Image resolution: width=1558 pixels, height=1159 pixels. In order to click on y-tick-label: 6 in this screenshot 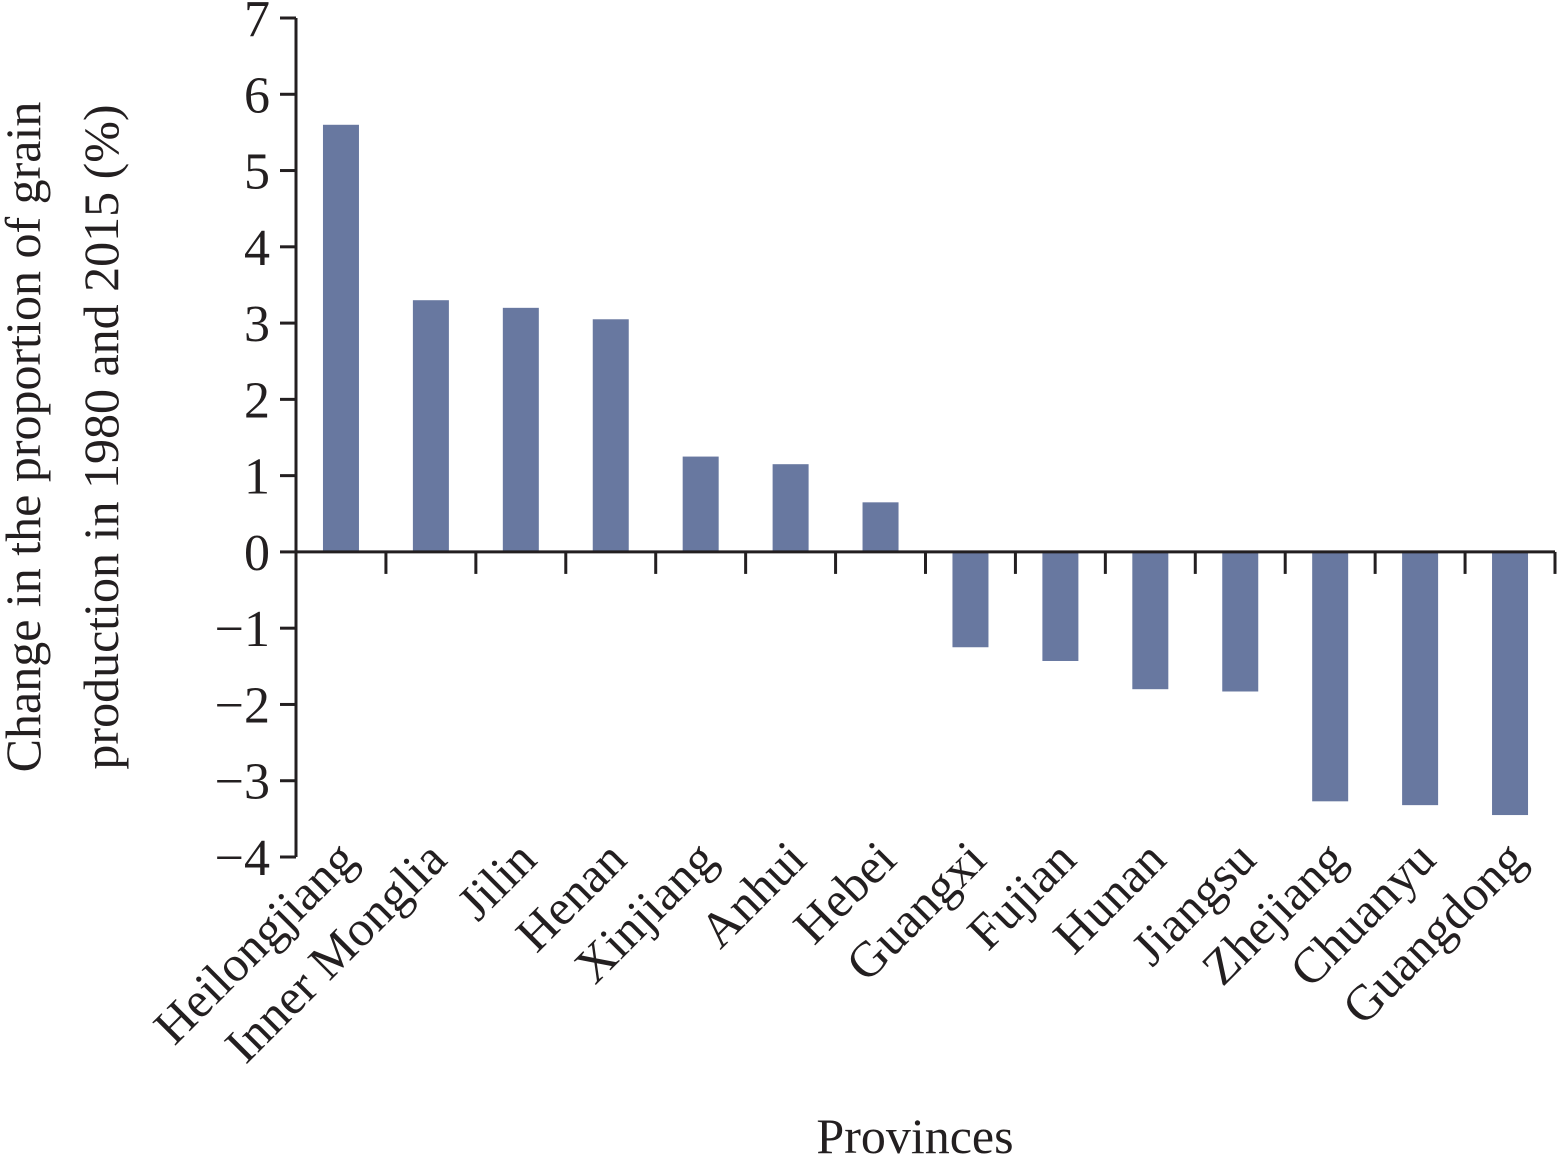, I will do `click(257, 95)`.